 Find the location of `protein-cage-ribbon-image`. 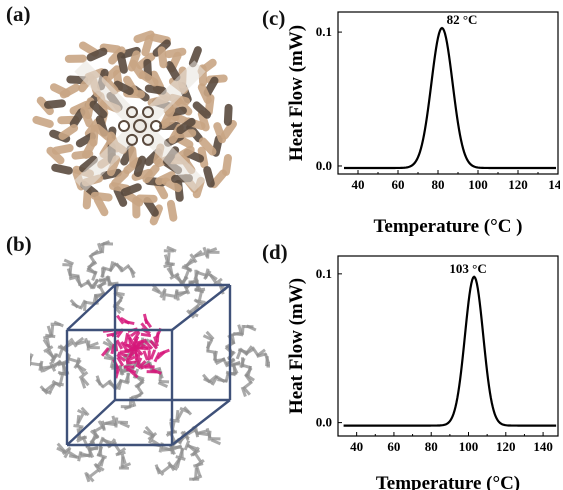

protein-cage-ribbon-image is located at coordinates (134, 128).